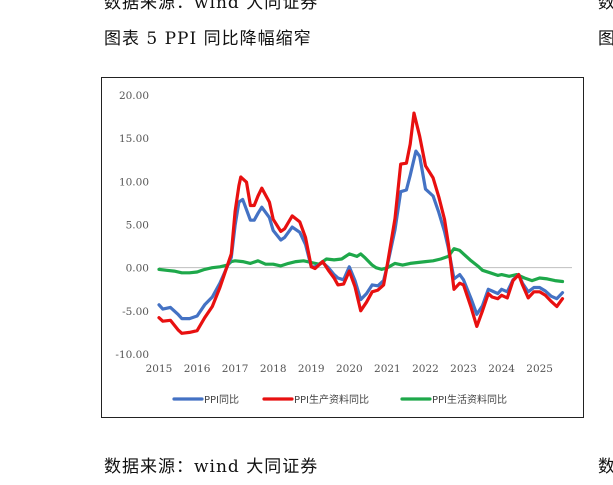 The image size is (613, 485). I want to click on x-tick-label: 2017, so click(235, 369).